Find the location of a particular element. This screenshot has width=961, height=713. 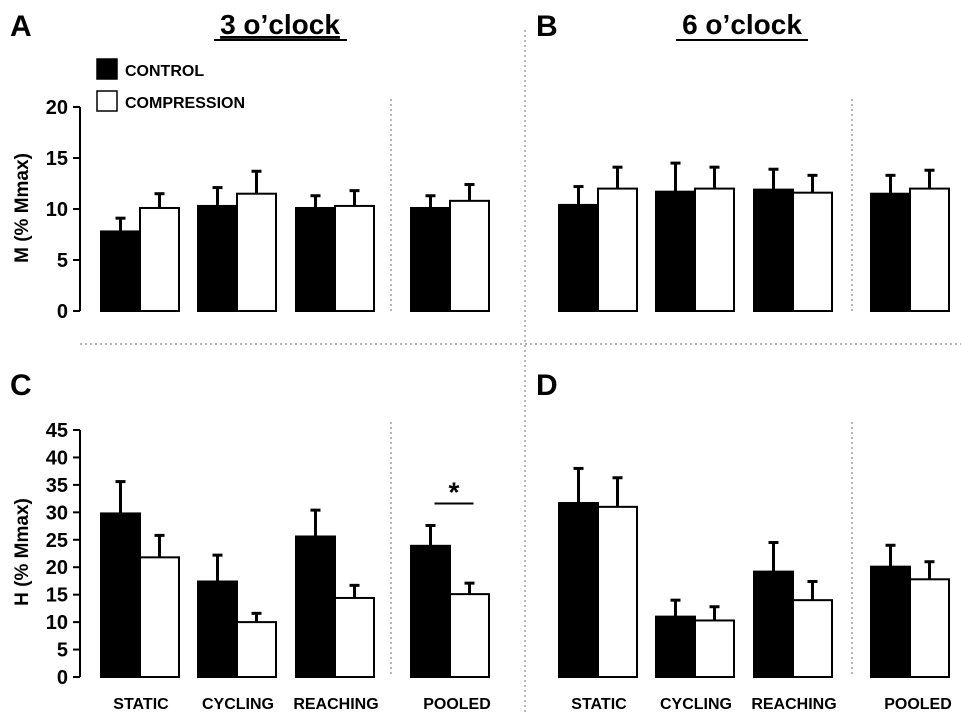

bar-d-control-static is located at coordinates (578, 590).